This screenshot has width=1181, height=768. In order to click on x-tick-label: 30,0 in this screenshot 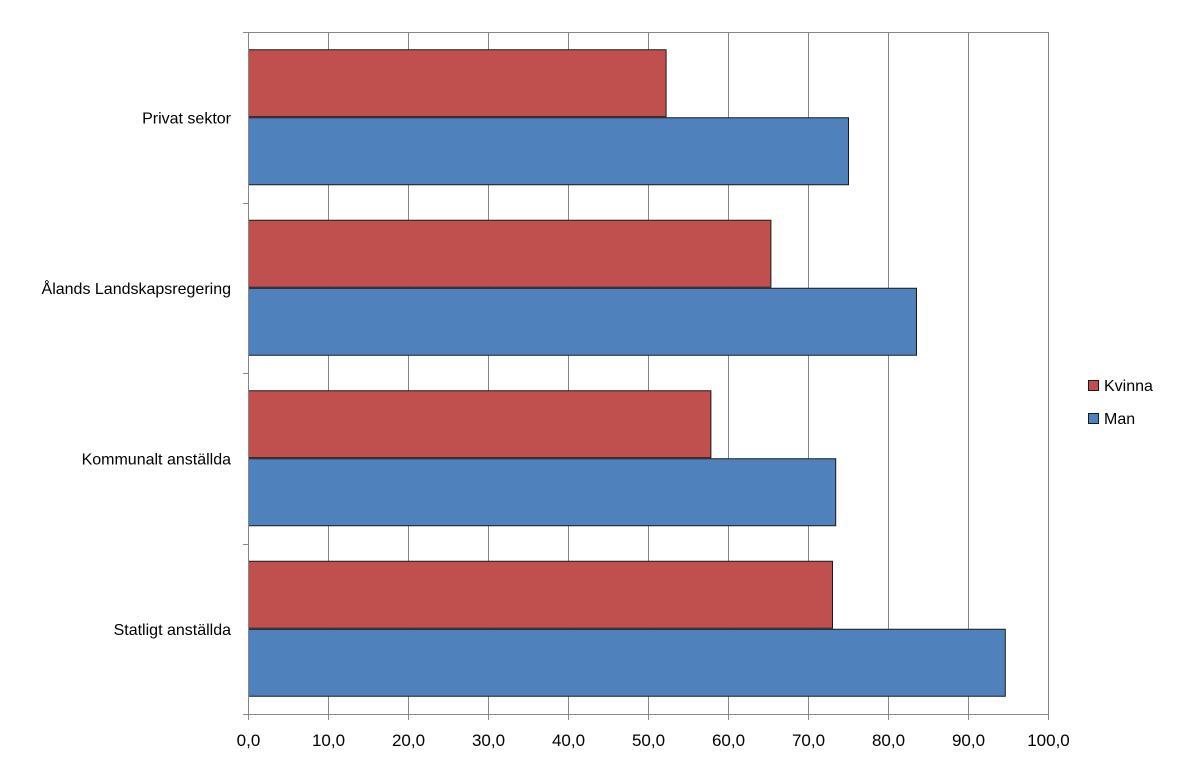, I will do `click(488, 740)`.